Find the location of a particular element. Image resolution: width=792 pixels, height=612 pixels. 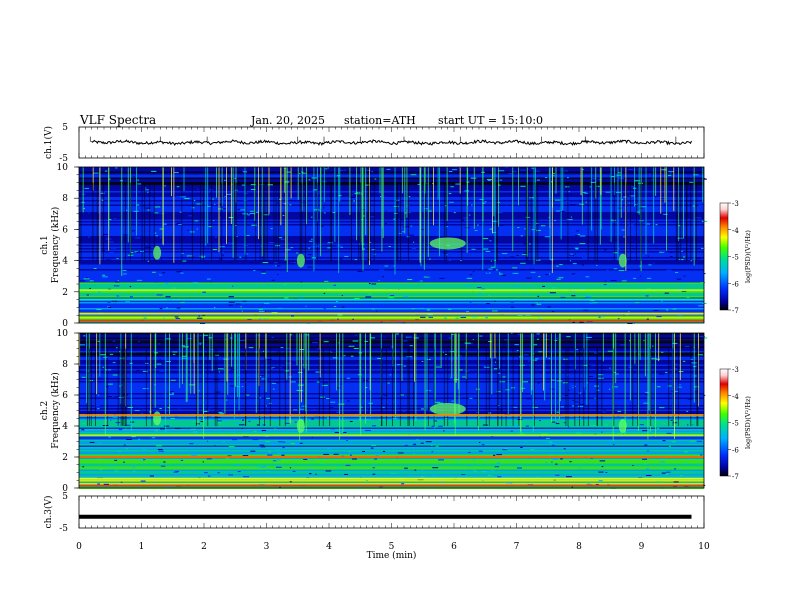

ch2-spectrogram-colorbar-tick-label: -5 is located at coordinates (735, 424).